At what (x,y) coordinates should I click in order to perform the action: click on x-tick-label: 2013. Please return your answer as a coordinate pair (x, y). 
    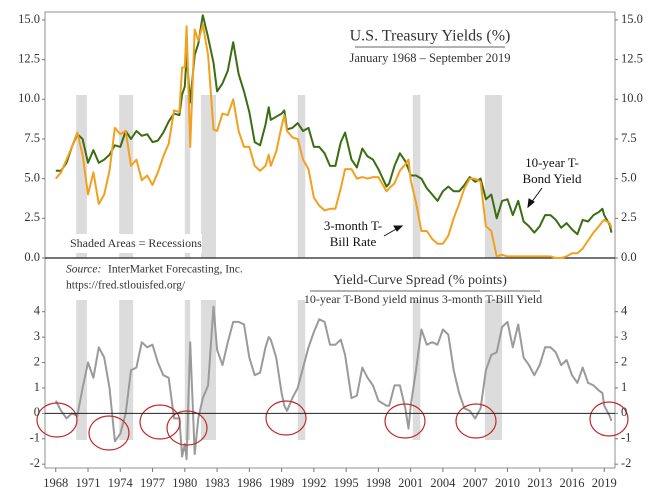
    Looking at the image, I should click on (539, 483).